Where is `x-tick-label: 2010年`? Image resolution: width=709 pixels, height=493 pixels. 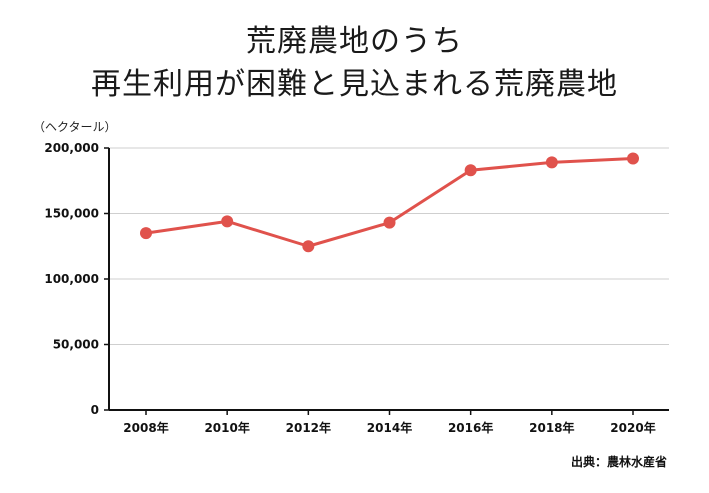
x-tick-label: 2010年 is located at coordinates (226, 427).